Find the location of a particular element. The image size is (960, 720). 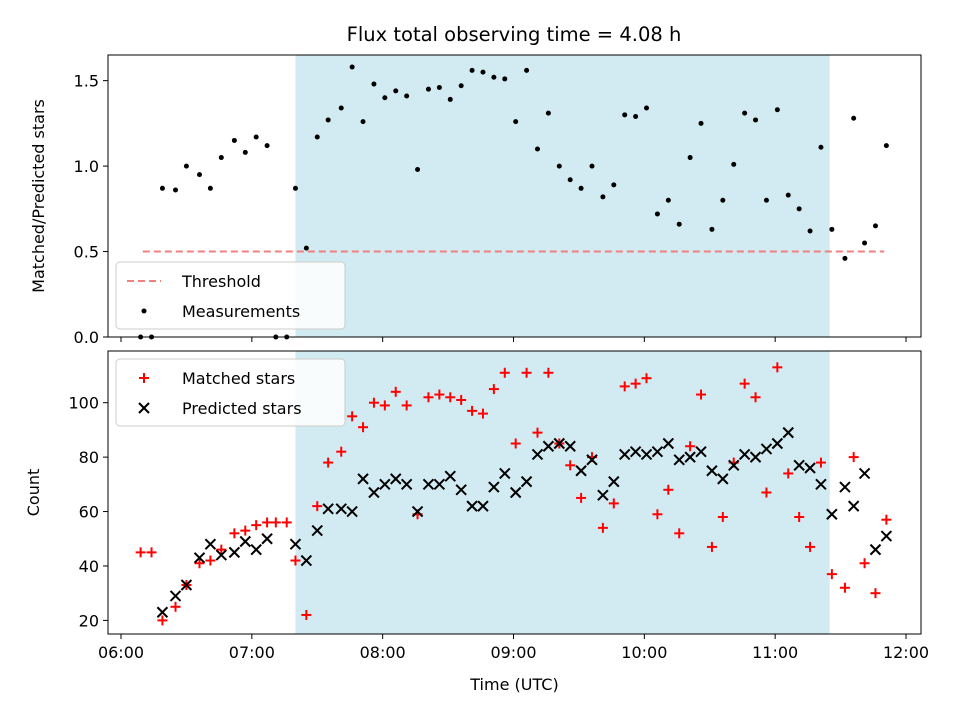

y-tick-label: 1.0 is located at coordinates (86, 166).